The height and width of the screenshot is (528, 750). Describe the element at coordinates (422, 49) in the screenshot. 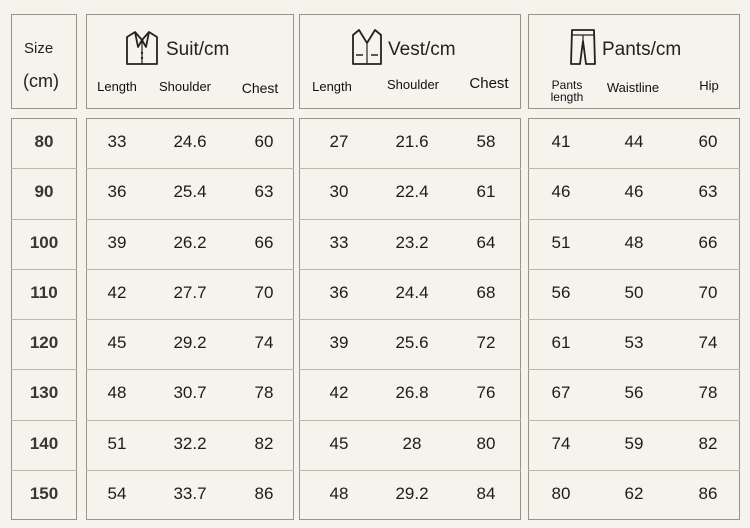

I see `vest-title-text: Vest/cm` at that location.